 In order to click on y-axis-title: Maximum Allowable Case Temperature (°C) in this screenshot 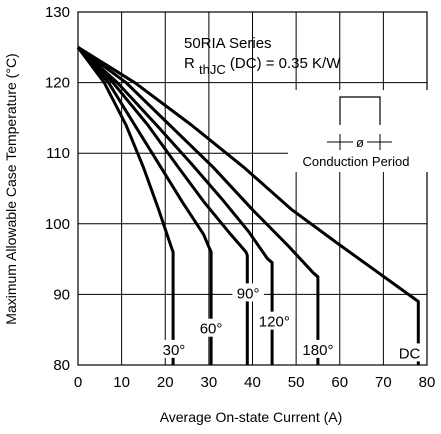, I will do `click(11, 188)`.